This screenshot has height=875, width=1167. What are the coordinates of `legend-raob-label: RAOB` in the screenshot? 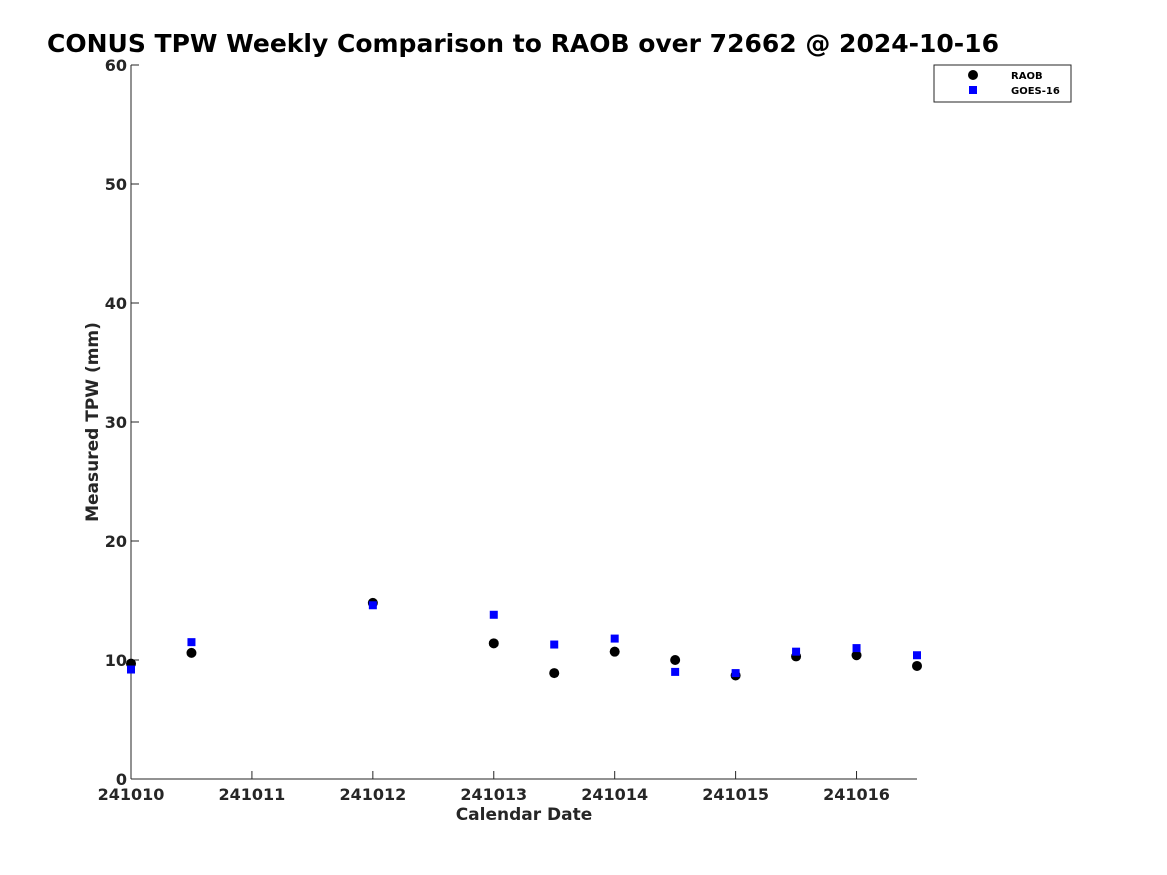 It's located at (1027, 76).